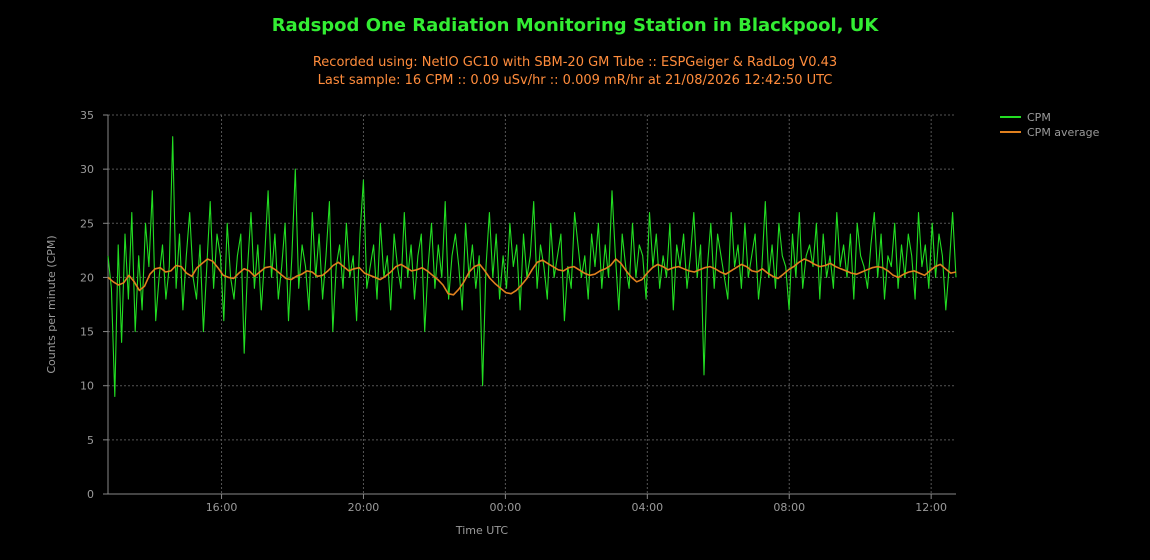  I want to click on y-tick-label: 30, so click(87, 169).